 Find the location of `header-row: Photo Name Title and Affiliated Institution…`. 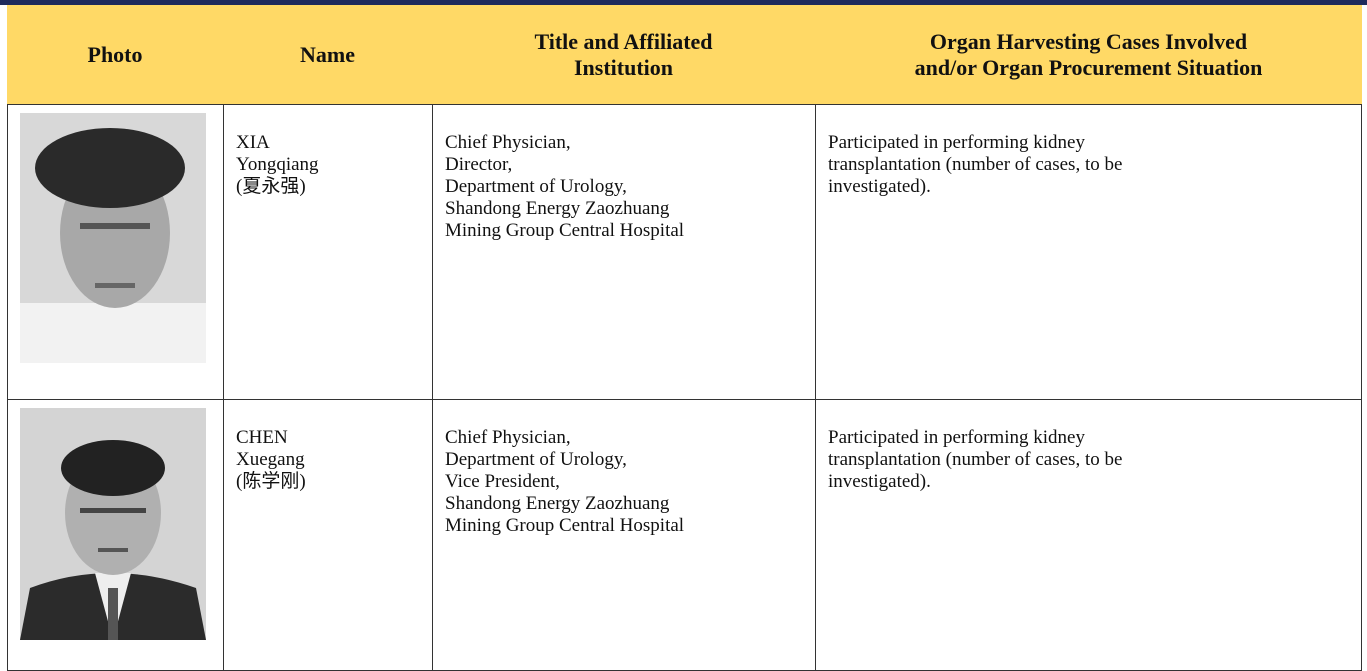

header-row: Photo Name Title and Affiliated Institution… is located at coordinates (684, 55).